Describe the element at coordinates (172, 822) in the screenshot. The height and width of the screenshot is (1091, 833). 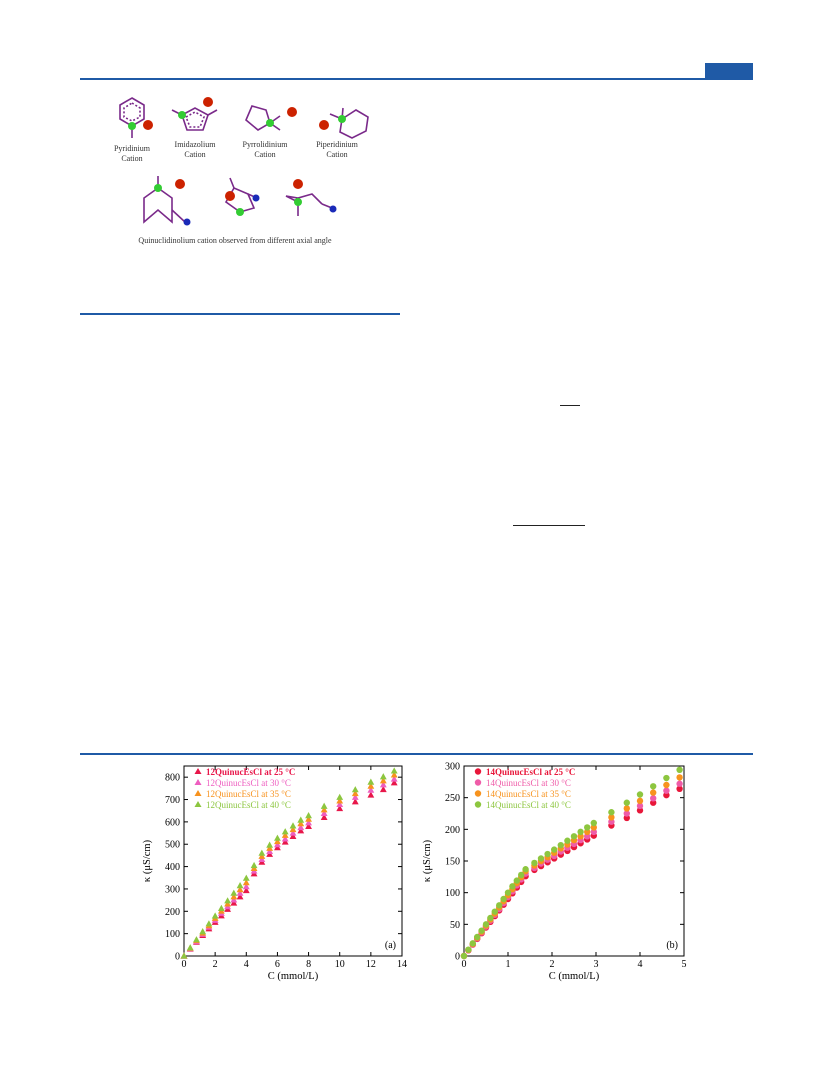
I see `y-tick-label: 600` at that location.